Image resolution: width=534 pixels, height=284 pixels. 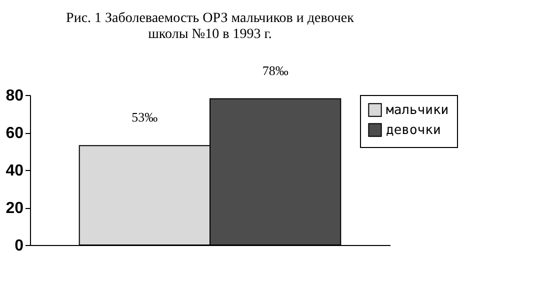 What do you see at coordinates (15, 171) in the screenshot?
I see `y-tick-label: 40` at bounding box center [15, 171].